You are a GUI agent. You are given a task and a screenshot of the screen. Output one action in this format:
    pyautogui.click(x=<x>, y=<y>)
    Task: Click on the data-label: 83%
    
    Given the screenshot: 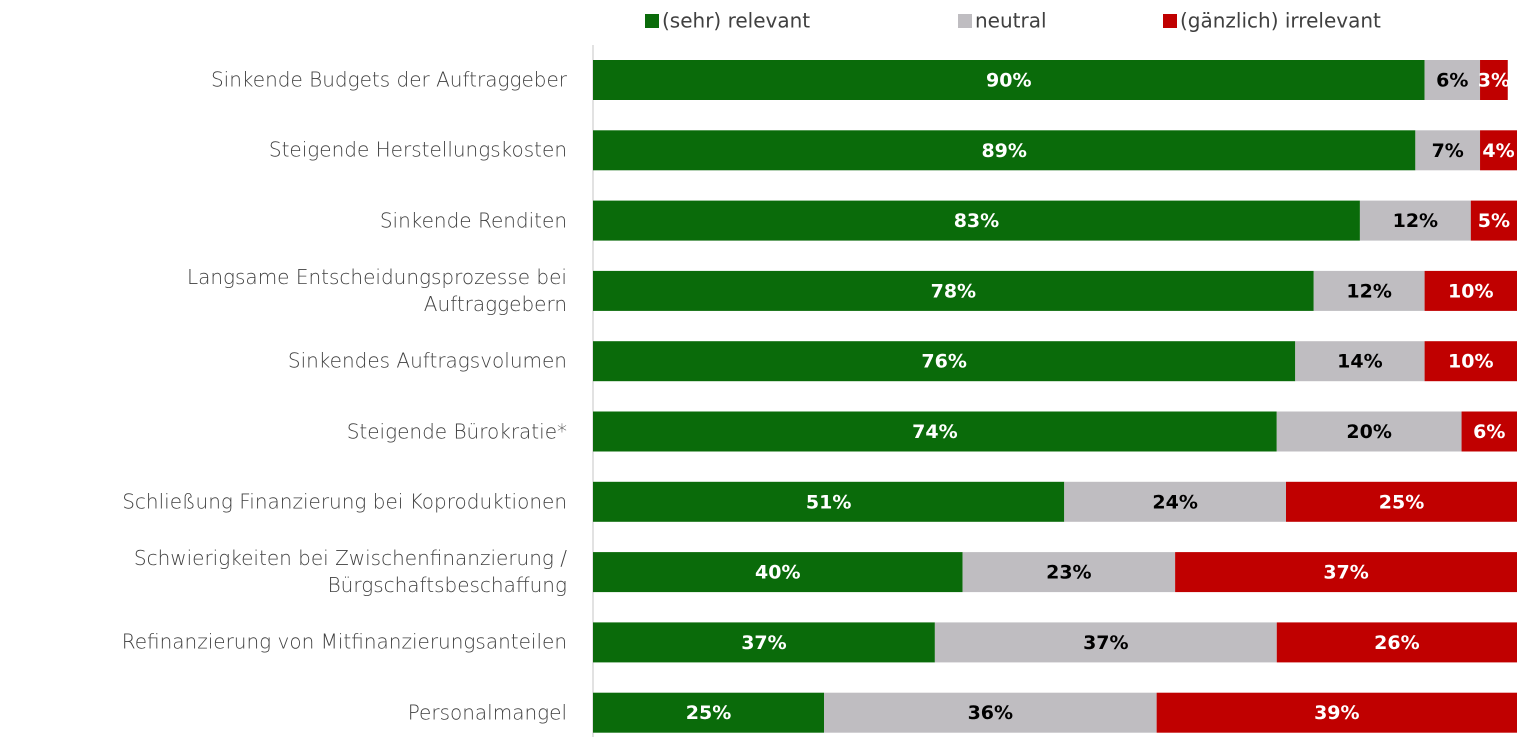 What is the action you would take?
    pyautogui.click(x=976, y=221)
    